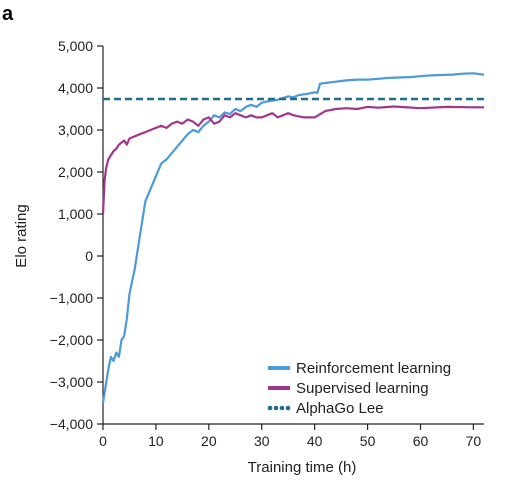 The image size is (508, 481). Describe the element at coordinates (209, 441) in the screenshot. I see `x-tick-label: 20` at that location.